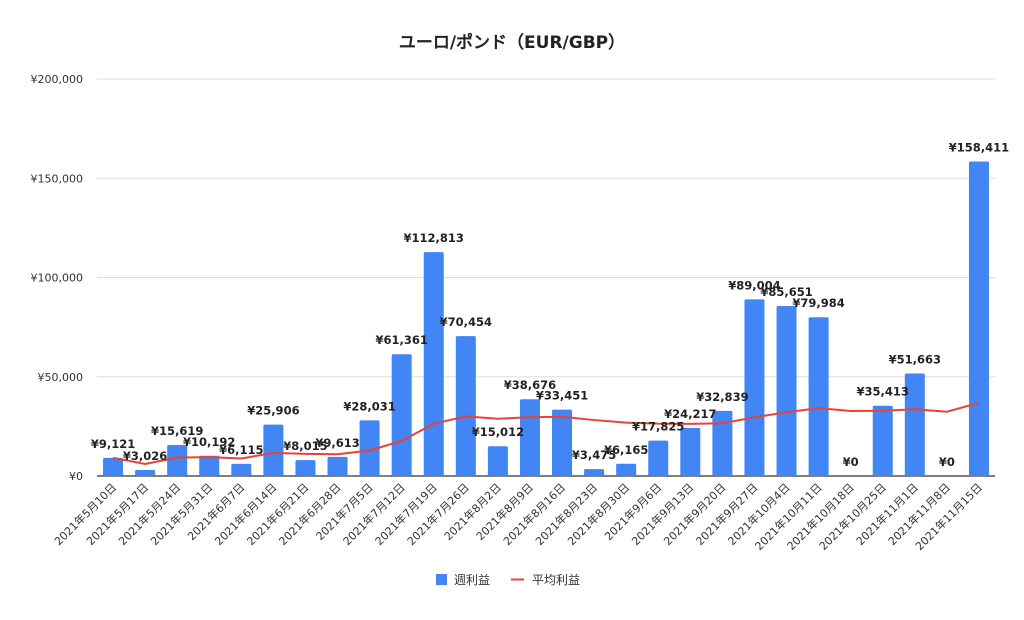 The width and height of the screenshot is (1024, 620). What do you see at coordinates (273, 411) in the screenshot?
I see `data-label: ¥25,906` at bounding box center [273, 411].